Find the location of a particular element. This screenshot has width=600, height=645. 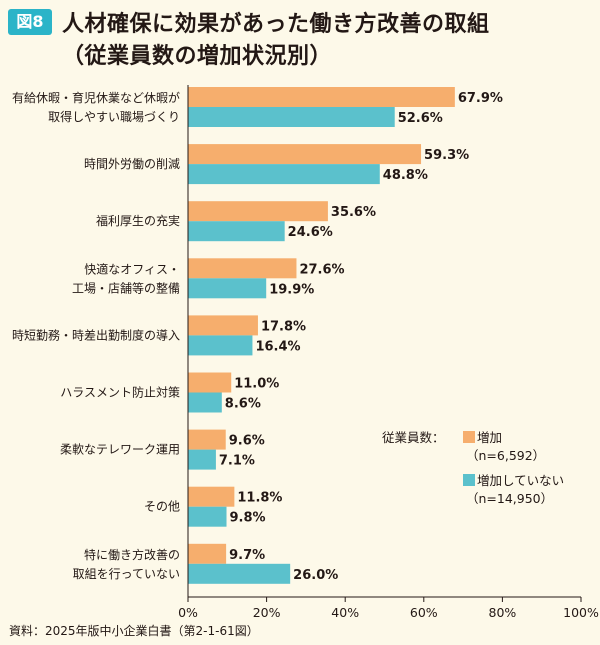

data-label: 7.1% is located at coordinates (237, 461).